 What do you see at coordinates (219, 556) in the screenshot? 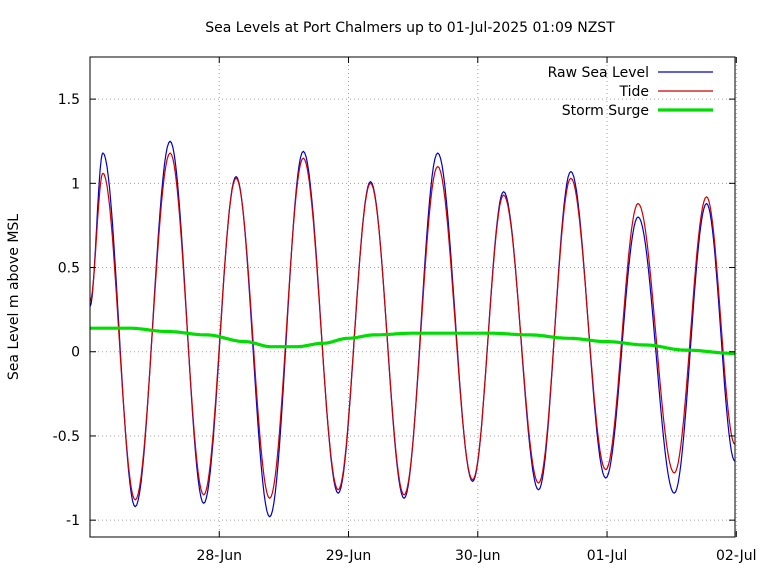
I see `x-tick-label: 28-Jun` at bounding box center [219, 556].